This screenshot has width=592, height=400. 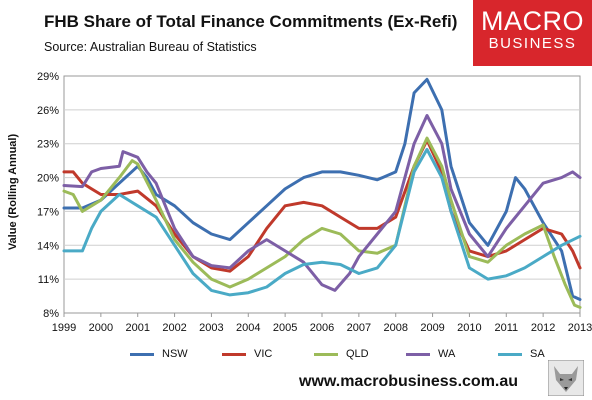 I want to click on y-tick-label: 26%, so click(x=48, y=111).